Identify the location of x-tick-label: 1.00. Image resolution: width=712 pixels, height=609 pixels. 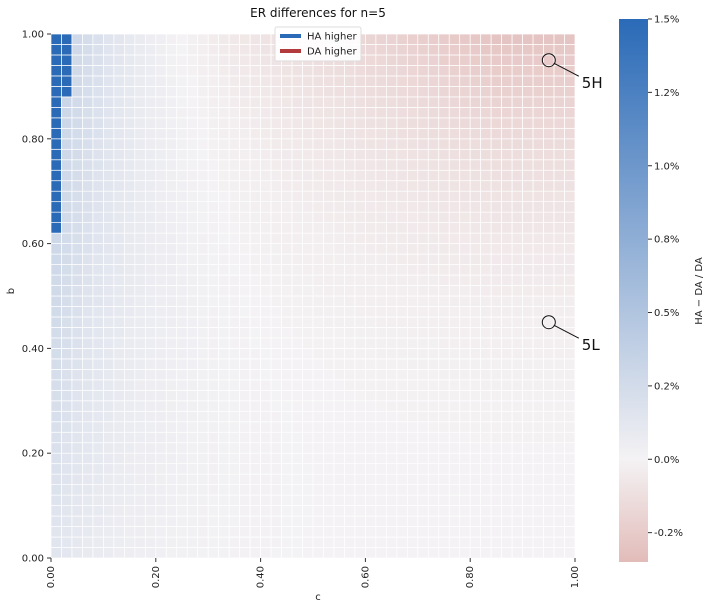
(575, 577).